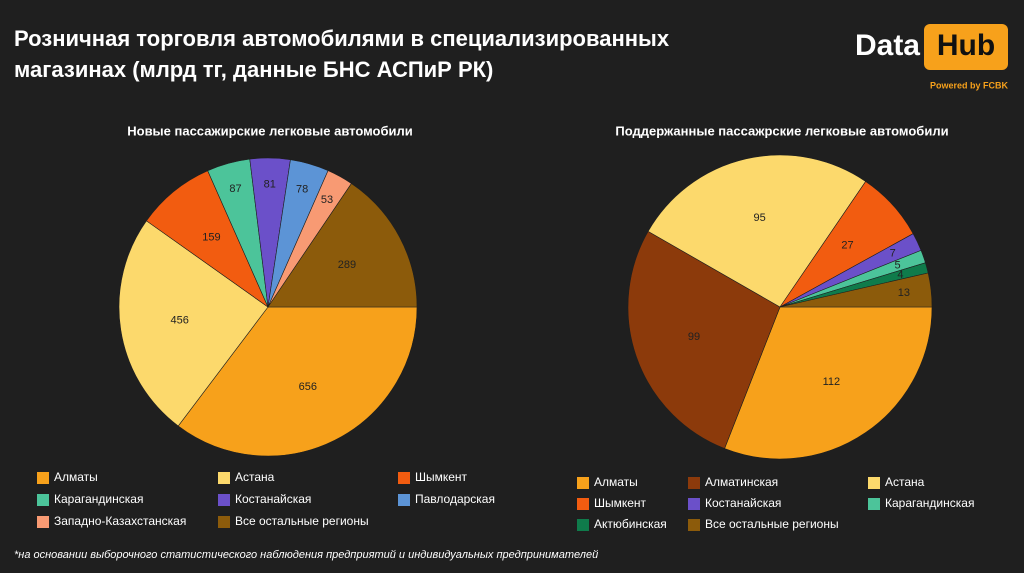  Describe the element at coordinates (847, 246) in the screenshot. I see `value-label: 27` at that location.